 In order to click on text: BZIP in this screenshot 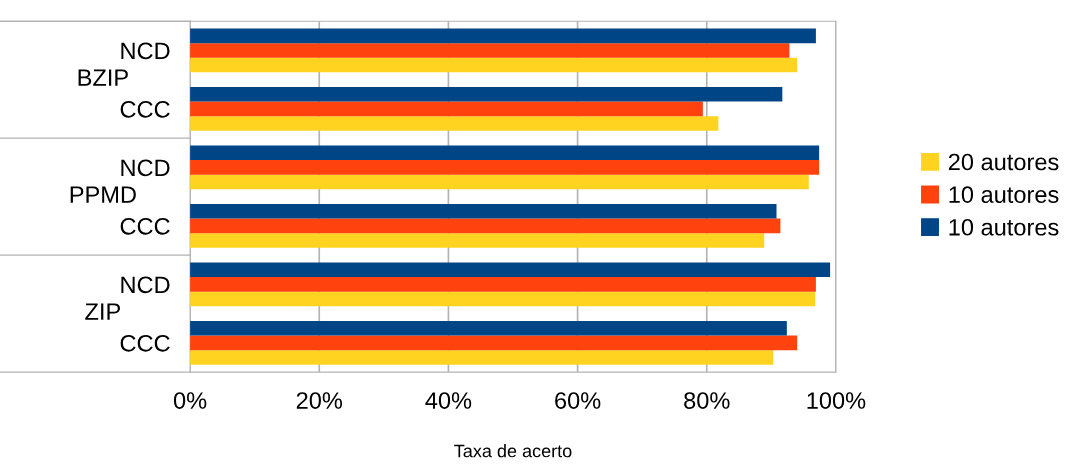, I will do `click(103, 77)`.